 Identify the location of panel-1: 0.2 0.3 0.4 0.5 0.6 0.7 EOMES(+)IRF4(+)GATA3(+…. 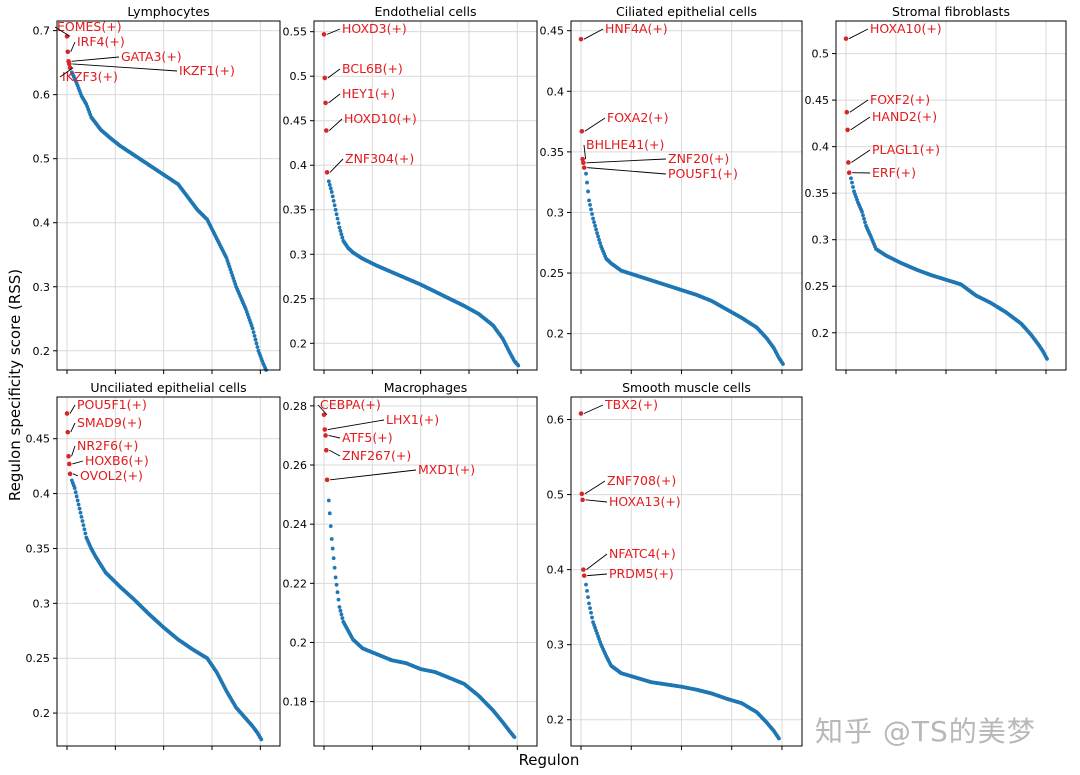
(157, 189).